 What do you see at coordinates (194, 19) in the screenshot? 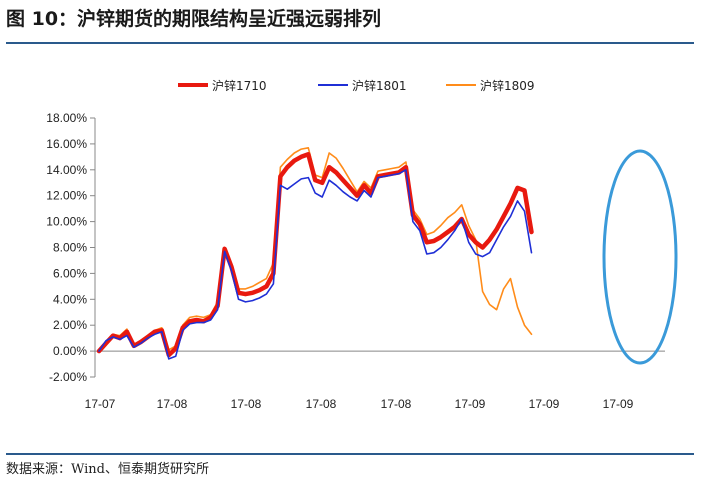
I see `figure-title: 图 10：沪锌期货的期限结构呈近强远弱排列` at bounding box center [194, 19].